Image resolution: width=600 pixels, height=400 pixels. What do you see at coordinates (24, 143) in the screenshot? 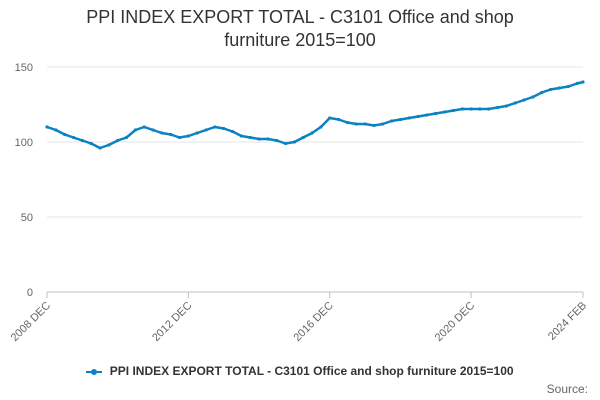
I see `y-tick-label-100: 100` at bounding box center [24, 143].